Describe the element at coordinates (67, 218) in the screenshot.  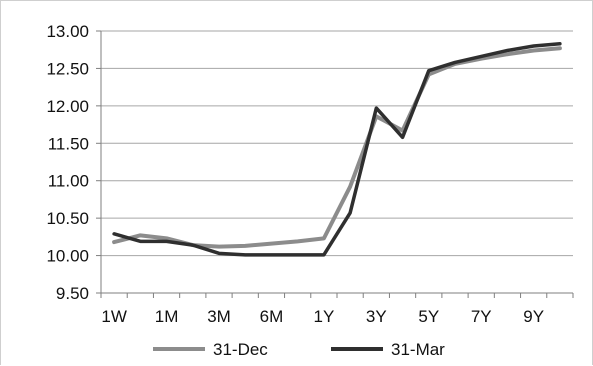
I see `y-tick-label: 10.50` at that location.